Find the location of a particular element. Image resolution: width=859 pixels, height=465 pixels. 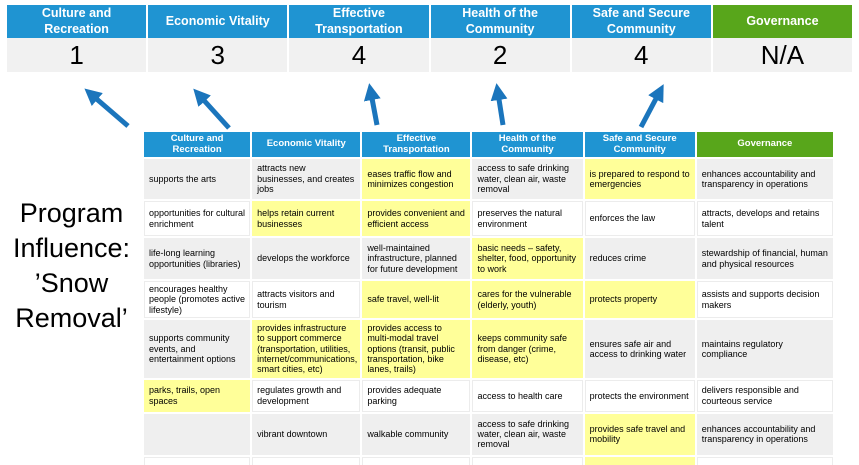

matrix-cell: develops the workforce is located at coordinates (306, 258).